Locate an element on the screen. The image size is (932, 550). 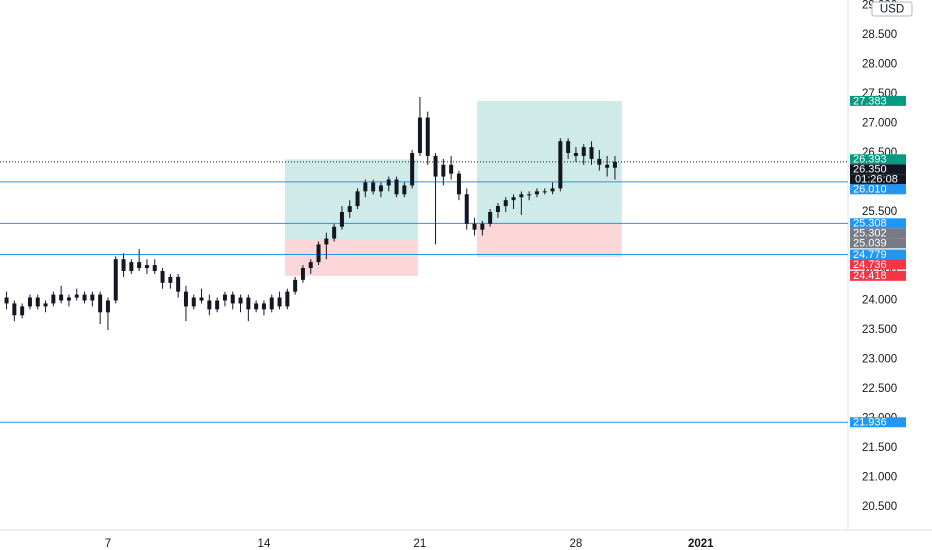
y-tick-label: 21.500 is located at coordinates (879, 448).